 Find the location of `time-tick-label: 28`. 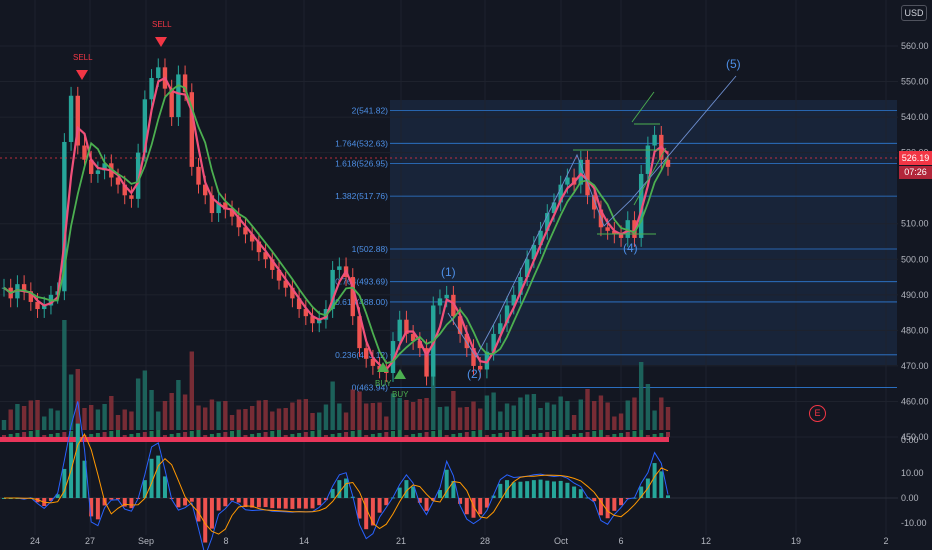

time-tick-label: 28 is located at coordinates (485, 541).